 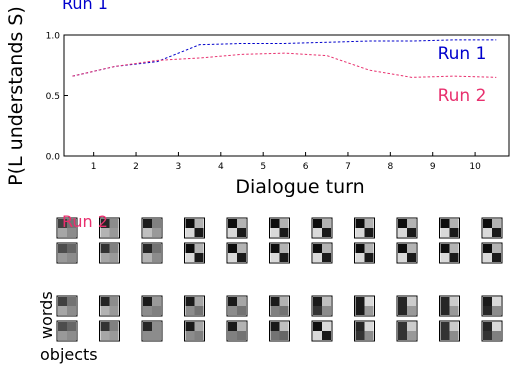 I want to click on x-tick-label: 6, so click(x=306, y=167).